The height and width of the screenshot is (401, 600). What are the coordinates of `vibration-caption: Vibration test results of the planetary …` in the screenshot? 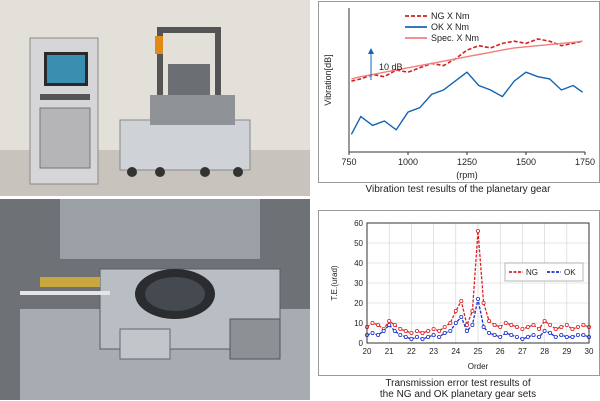 It's located at (458, 189).